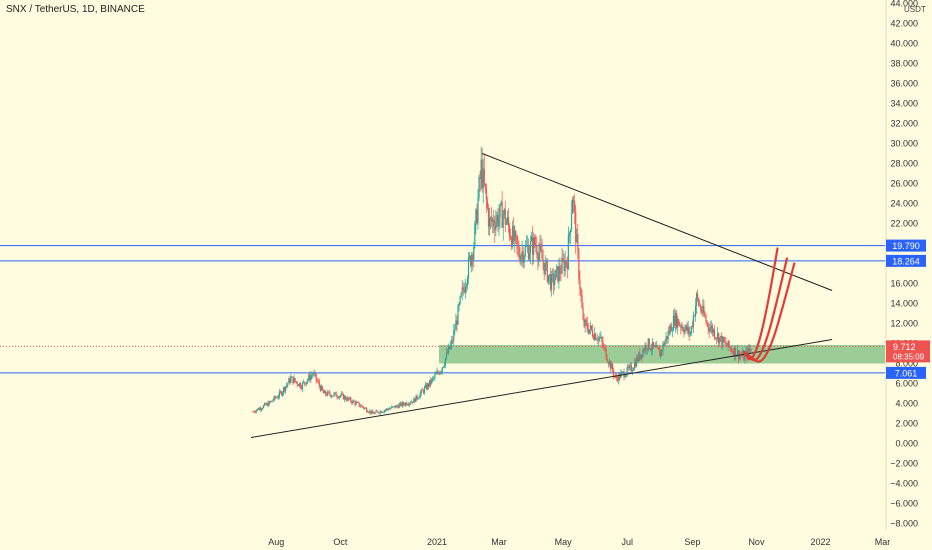  I want to click on x-tick-label: Aug, so click(276, 542).